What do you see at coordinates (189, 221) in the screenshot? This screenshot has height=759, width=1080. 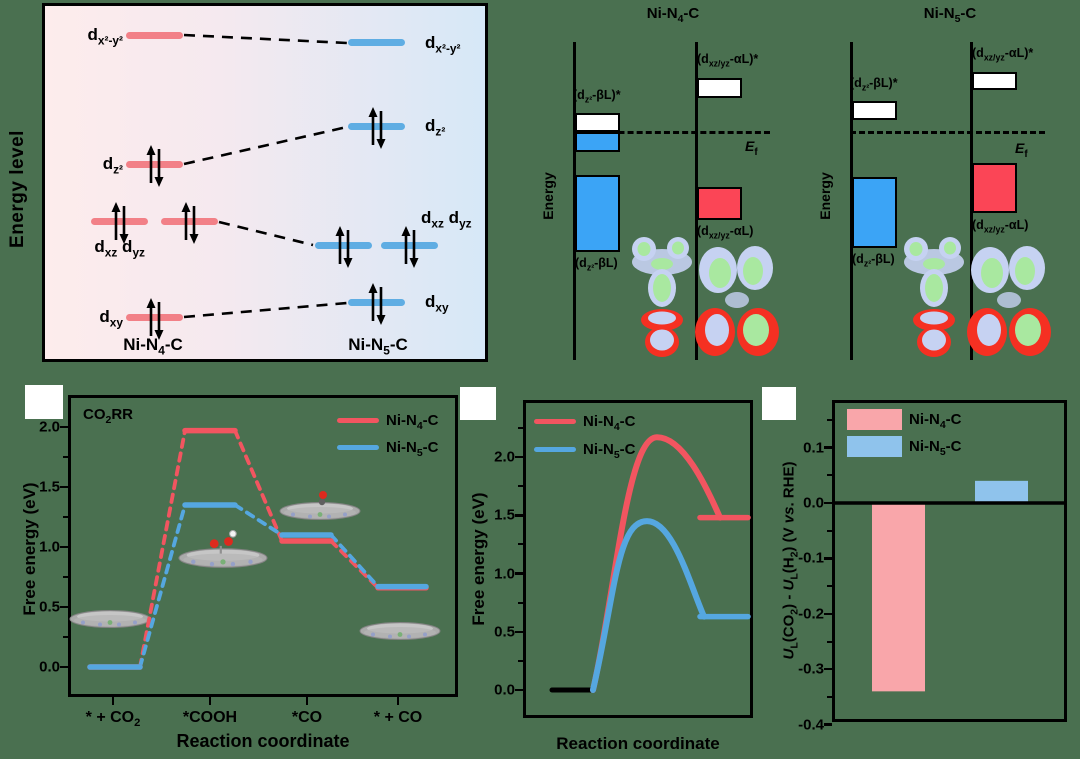 I see `energy-level-dyz-Ni-N4-C` at bounding box center [189, 221].